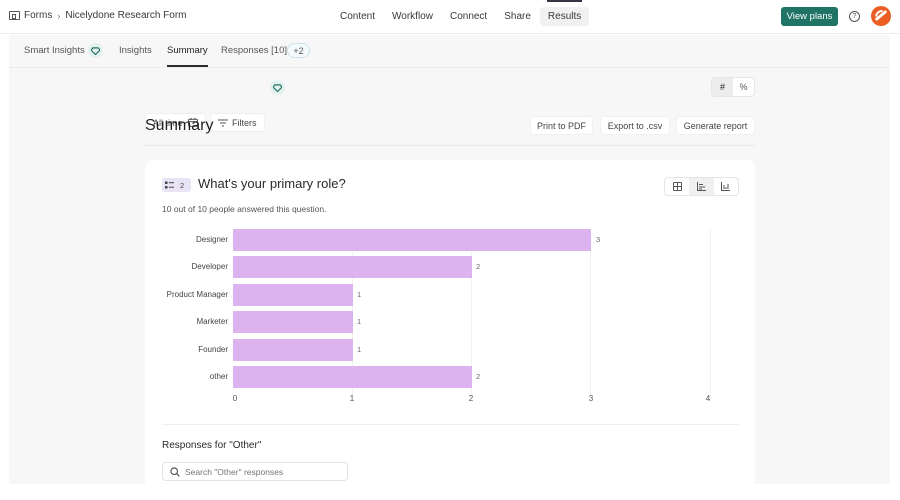 The image size is (900, 500). I want to click on chevron-right-icon: ›, so click(59, 15).